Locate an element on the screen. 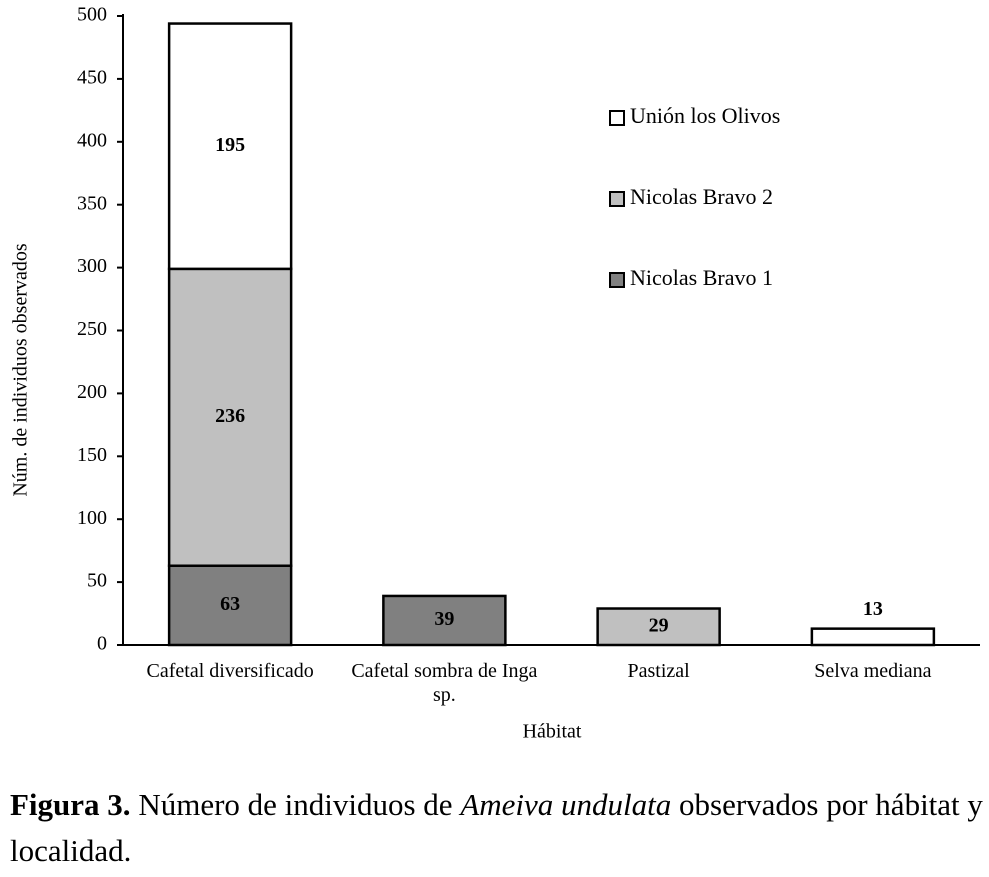 The height and width of the screenshot is (877, 989). y-axis-label: Núm. de individuos observados is located at coordinates (21, 370).